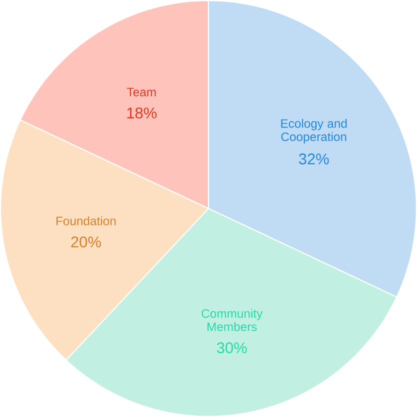 The width and height of the screenshot is (417, 417). I want to click on slice-label: Ecology and Cooperation, so click(314, 131).